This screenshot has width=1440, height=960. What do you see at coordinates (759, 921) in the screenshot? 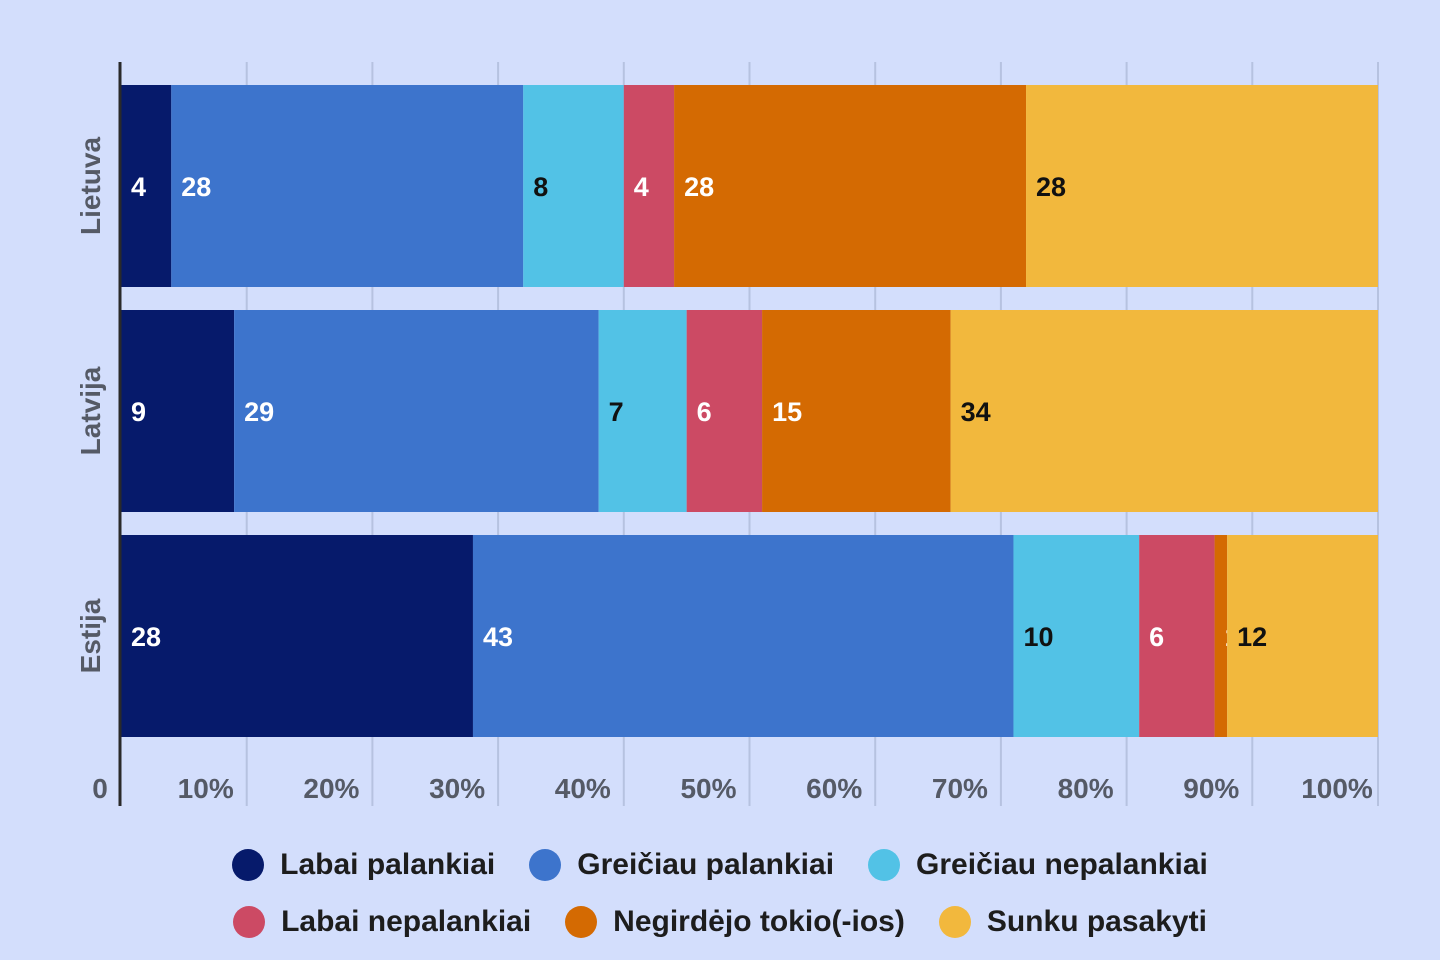
I see `legend-label: Negirdėjo tokio(-ios)` at bounding box center [759, 921].